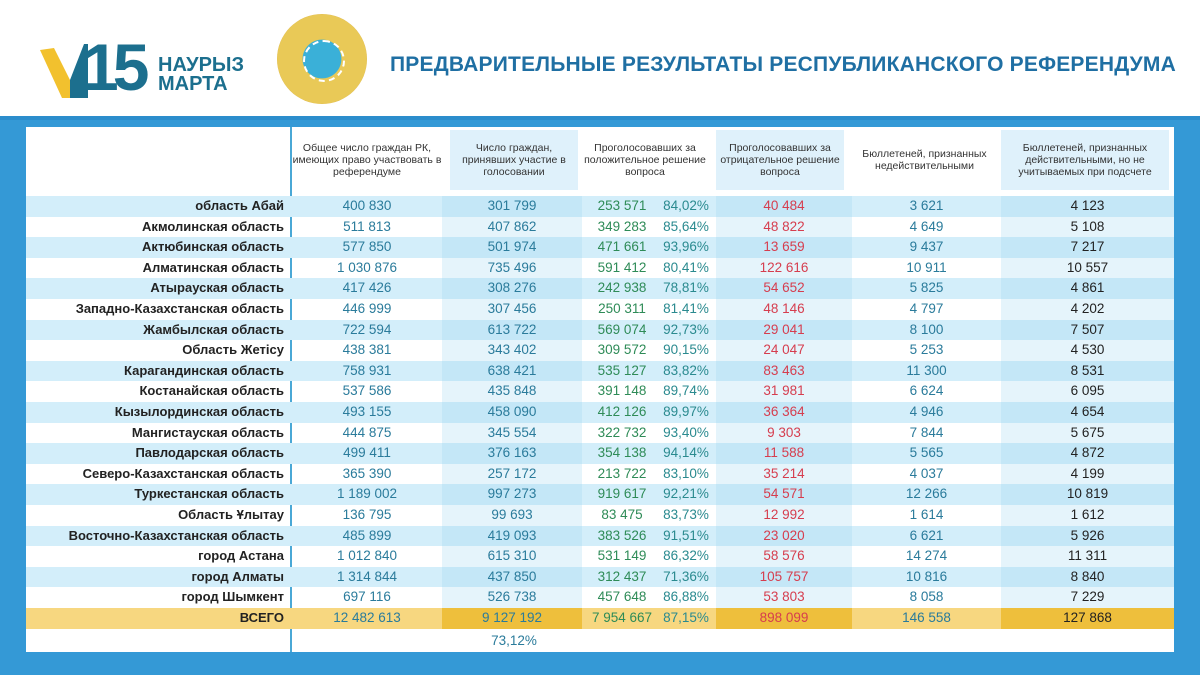 This screenshot has height=675, width=1200. Describe the element at coordinates (367, 556) in the screenshot. I see `eligible: 1 012 840` at that location.